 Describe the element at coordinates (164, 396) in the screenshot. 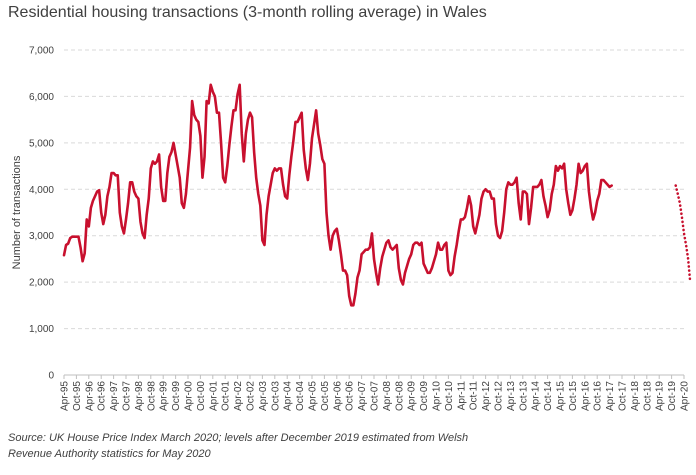

I see `x-tick-label: Apr-99` at that location.